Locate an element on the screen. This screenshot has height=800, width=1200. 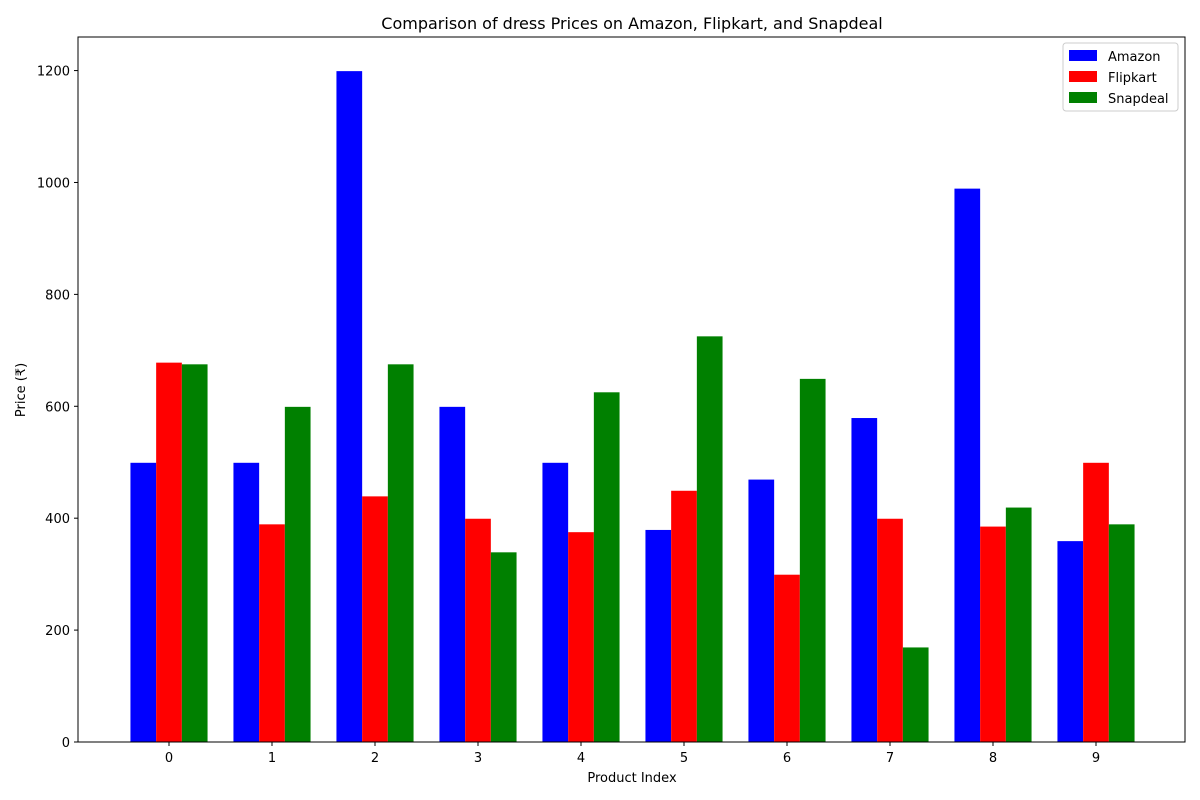
x-tick-label: 6 is located at coordinates (787, 758).